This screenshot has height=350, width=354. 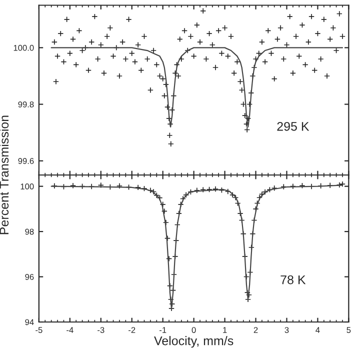 I want to click on y-tick-label: 100.0, so click(x=24, y=47).